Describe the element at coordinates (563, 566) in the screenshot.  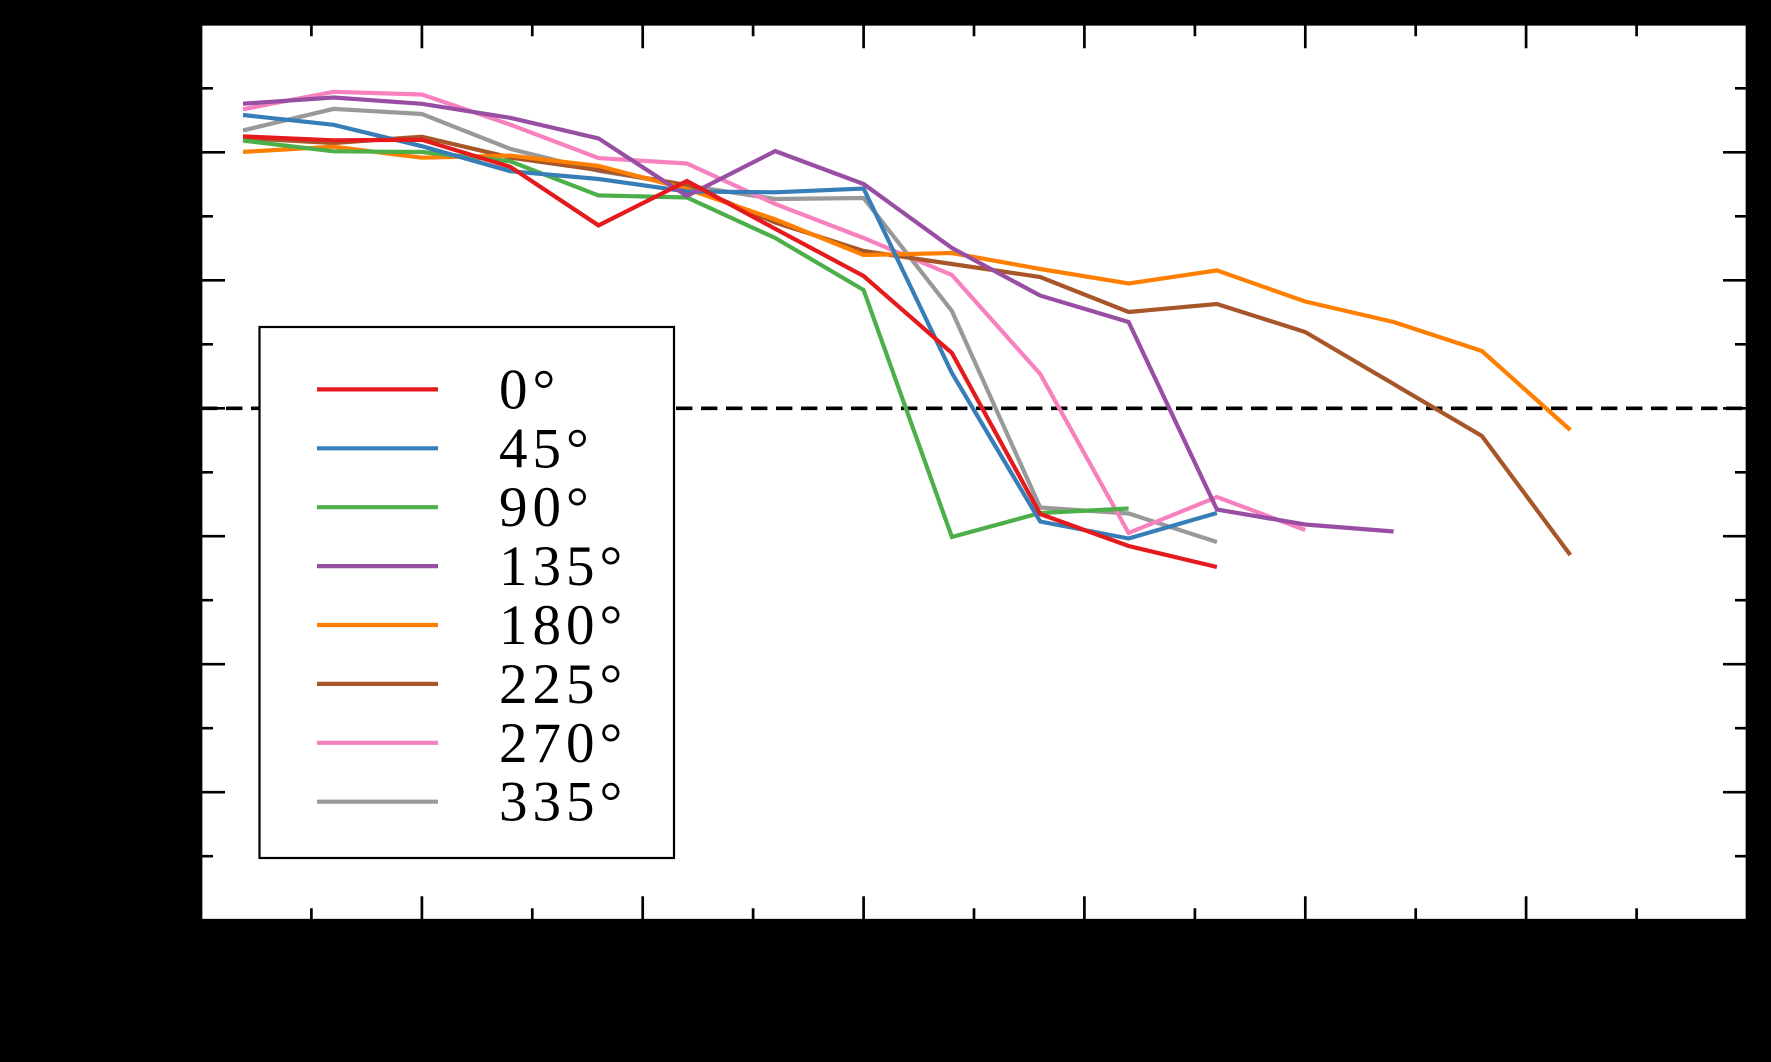
I see `svg-text: 135°` at that location.